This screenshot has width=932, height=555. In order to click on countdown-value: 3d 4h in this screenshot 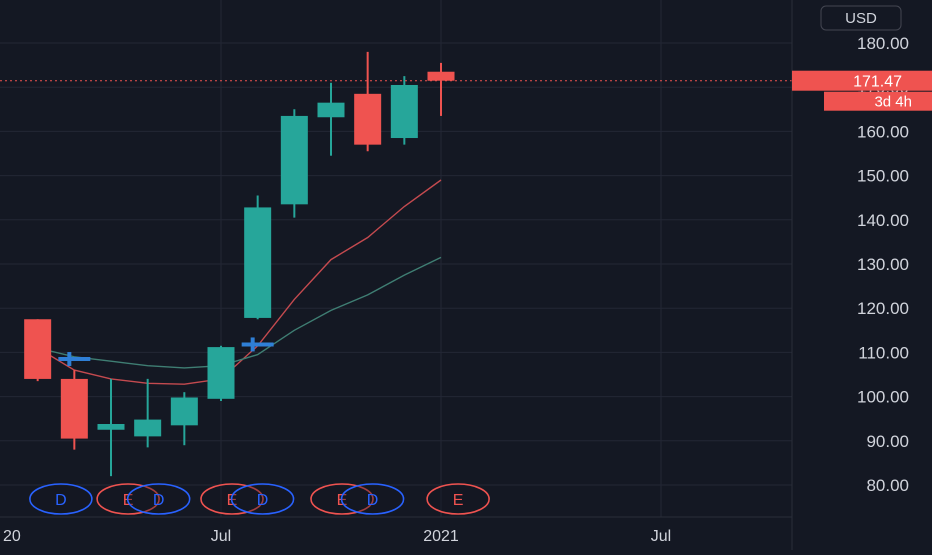, I will do `click(893, 102)`.